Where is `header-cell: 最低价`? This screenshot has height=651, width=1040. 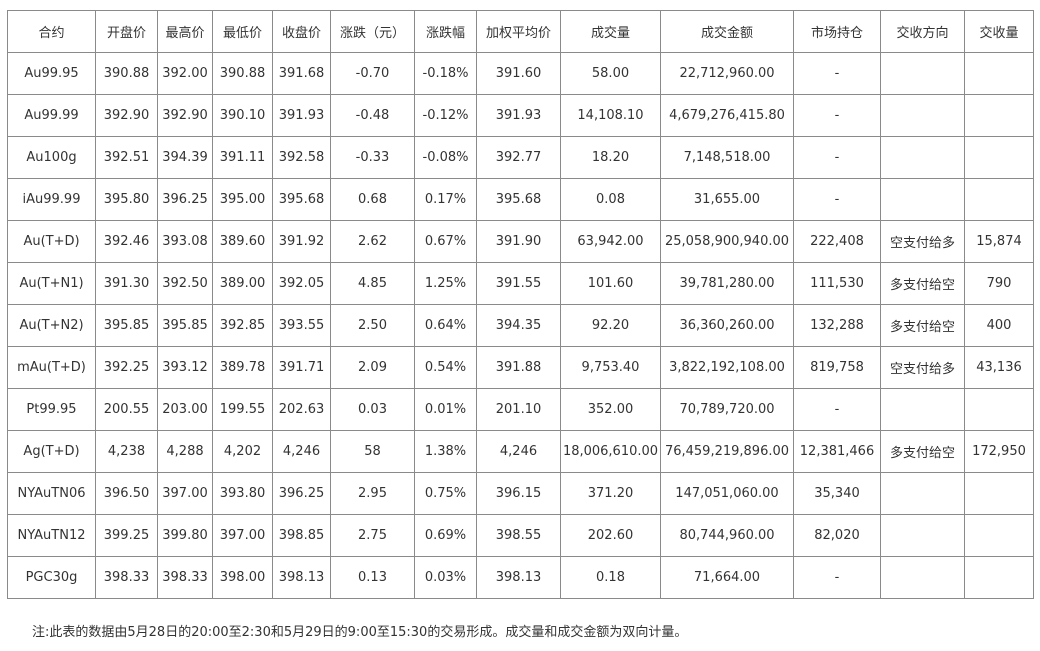
header-cell: 最低价 is located at coordinates (242, 31).